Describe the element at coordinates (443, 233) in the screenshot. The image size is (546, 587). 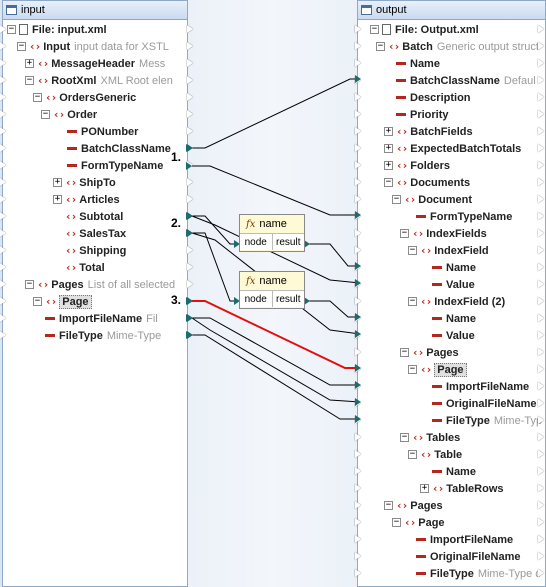
I see `tree-row-indexfields: − ‹› IndexFields` at that location.